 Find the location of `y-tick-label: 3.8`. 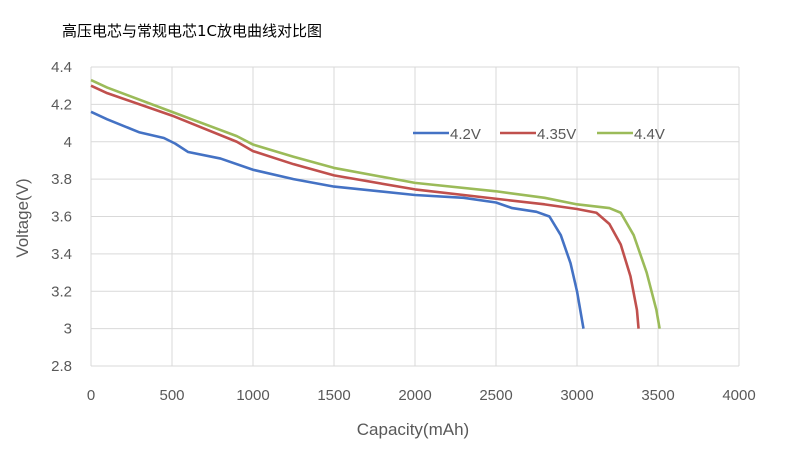

y-tick-label: 3.8 is located at coordinates (61, 179).